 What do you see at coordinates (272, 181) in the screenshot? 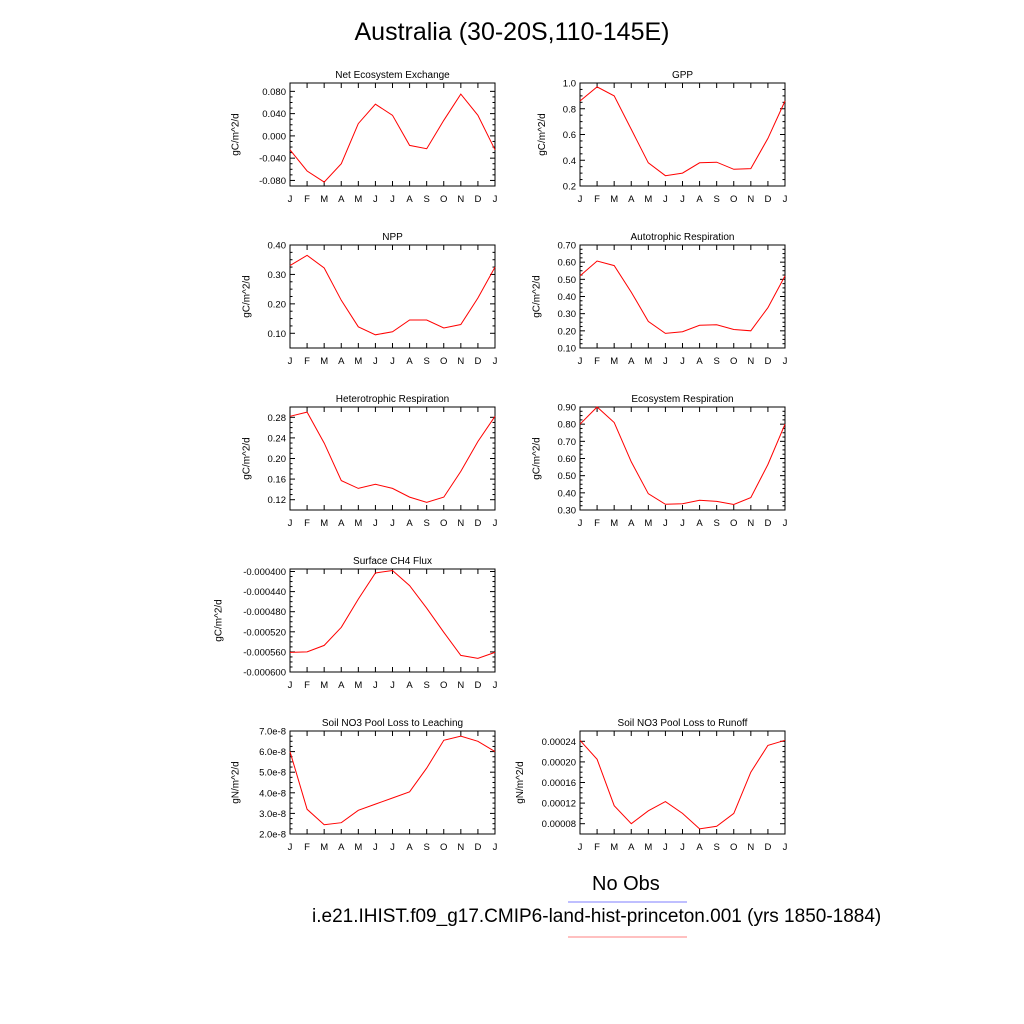
I see `y-tick-label: -0.080` at bounding box center [272, 181].